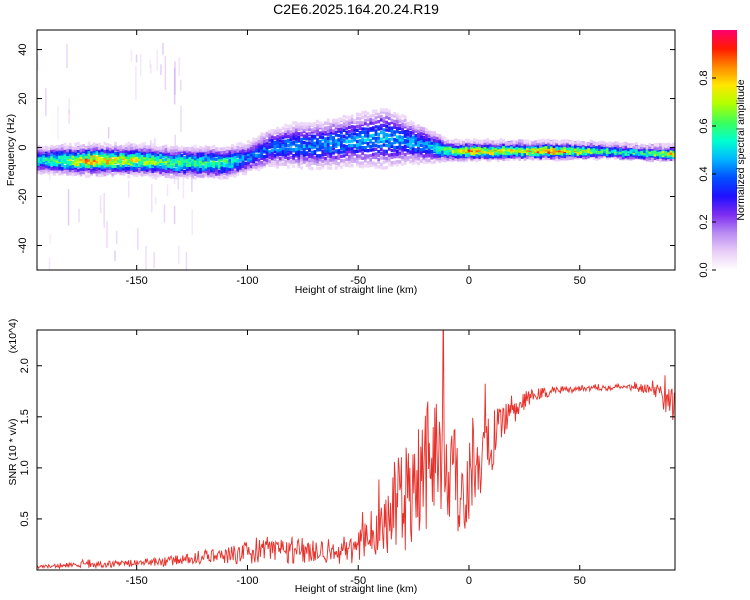  Describe the element at coordinates (138, 238) in the screenshot. I see `noise-streak` at that location.